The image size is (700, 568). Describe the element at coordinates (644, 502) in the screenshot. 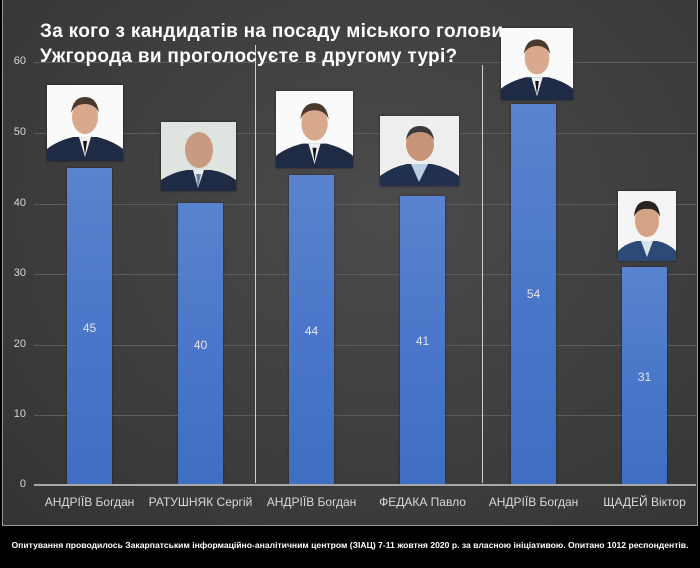

I see `x-label-shchadei: ЩАДЕЙ Віктор` at that location.